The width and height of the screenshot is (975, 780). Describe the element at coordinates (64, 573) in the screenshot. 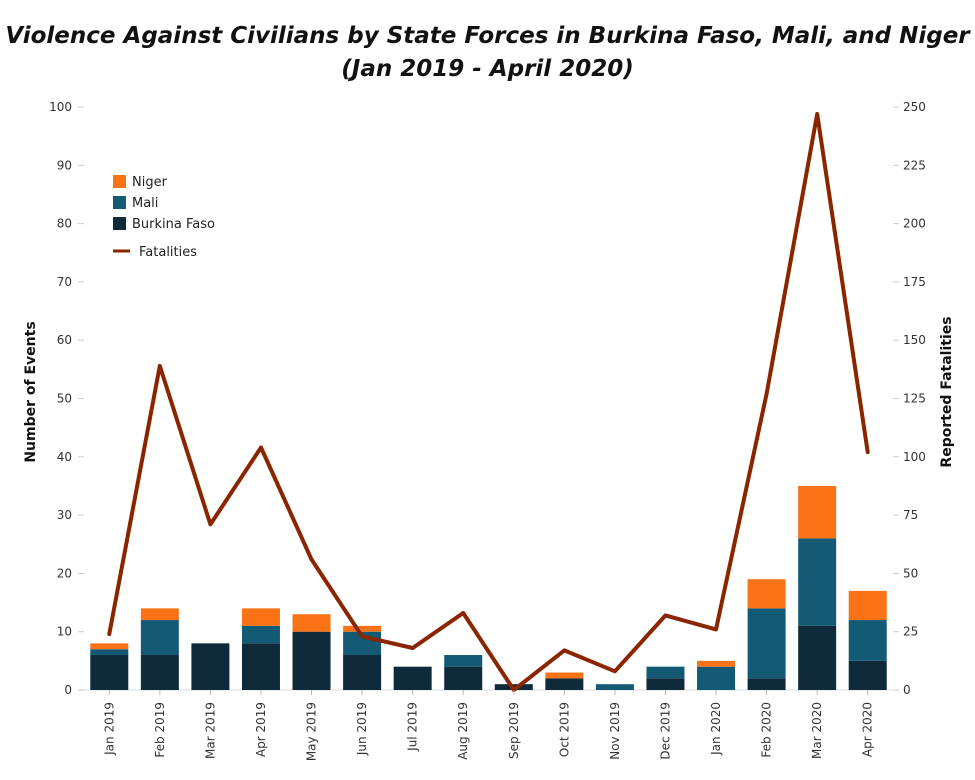

I see `y-tick-label: 20` at that location.